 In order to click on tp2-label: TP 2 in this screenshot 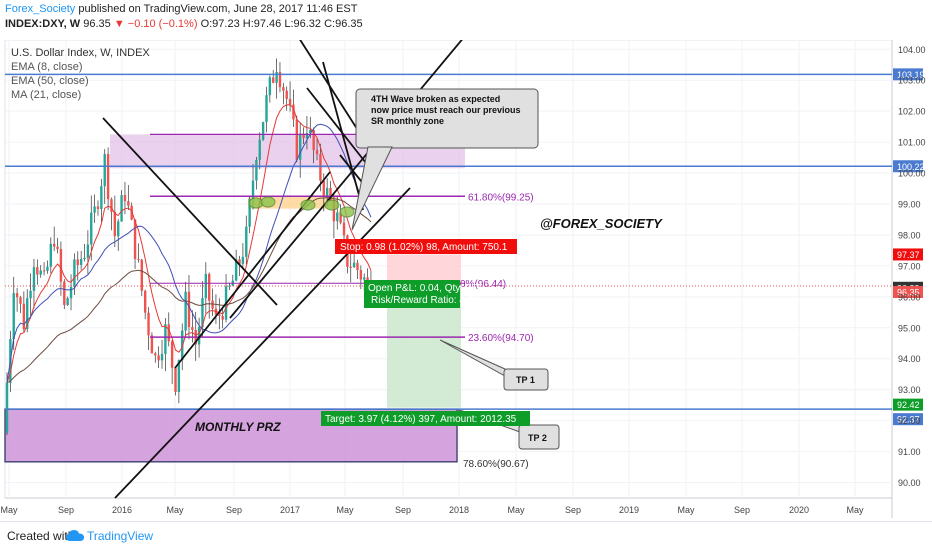, I will do `click(537, 438)`.